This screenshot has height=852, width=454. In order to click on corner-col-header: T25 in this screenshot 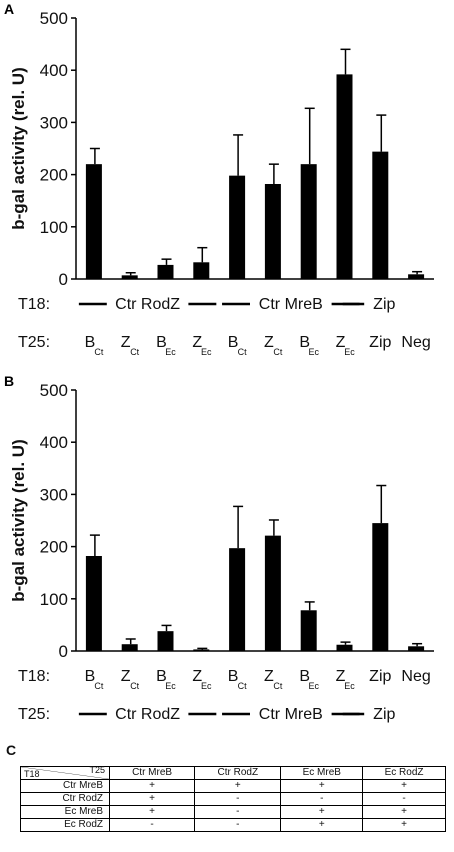, I will do `click(97, 770)`.